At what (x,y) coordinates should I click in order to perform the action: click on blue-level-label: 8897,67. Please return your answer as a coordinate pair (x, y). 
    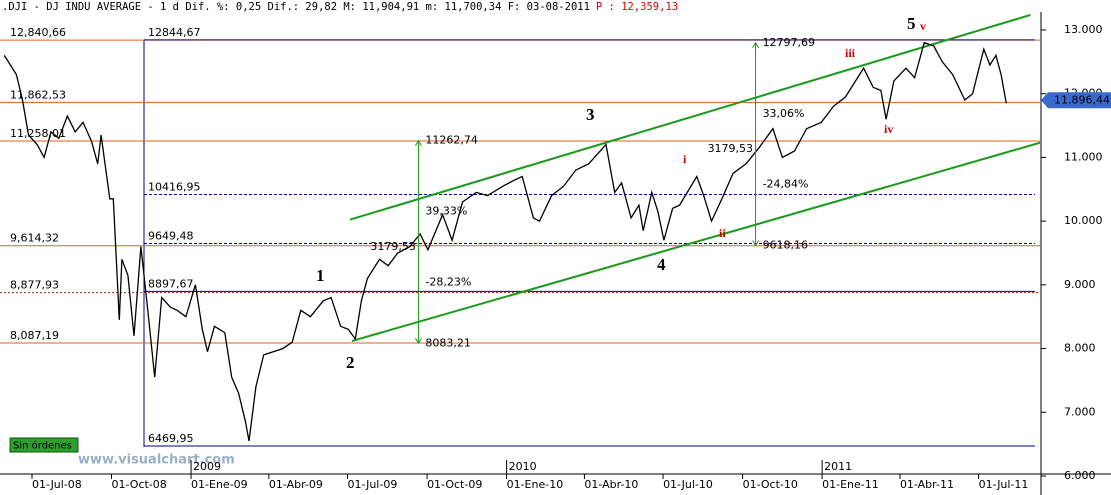
    Looking at the image, I should click on (171, 283).